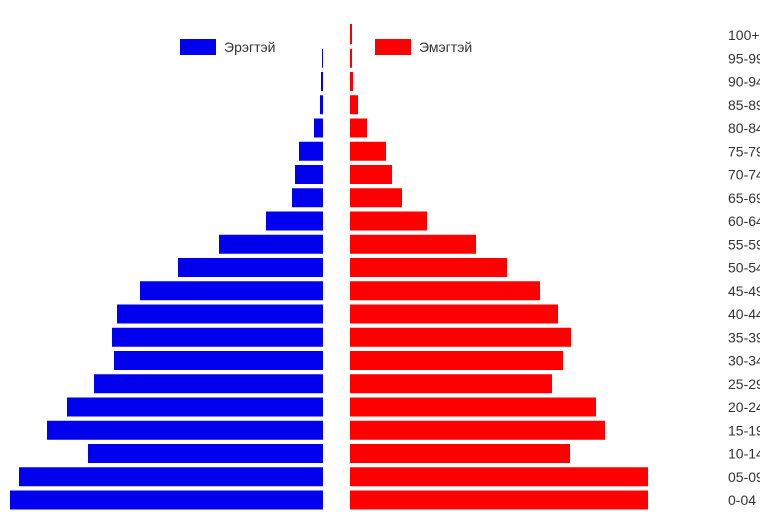  What do you see at coordinates (744, 454) in the screenshot?
I see `age-label-10-14: 10-14` at bounding box center [744, 454].